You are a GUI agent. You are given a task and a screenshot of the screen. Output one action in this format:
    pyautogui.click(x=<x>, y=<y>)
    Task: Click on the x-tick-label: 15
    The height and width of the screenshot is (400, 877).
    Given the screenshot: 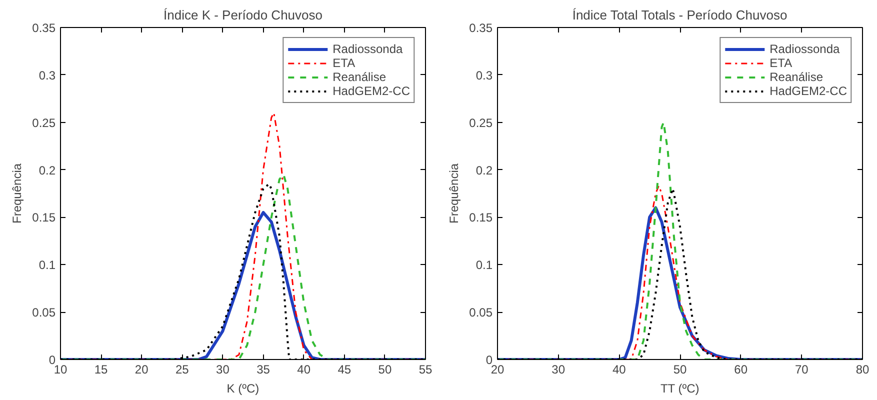 What is the action you would take?
    pyautogui.click(x=101, y=369)
    